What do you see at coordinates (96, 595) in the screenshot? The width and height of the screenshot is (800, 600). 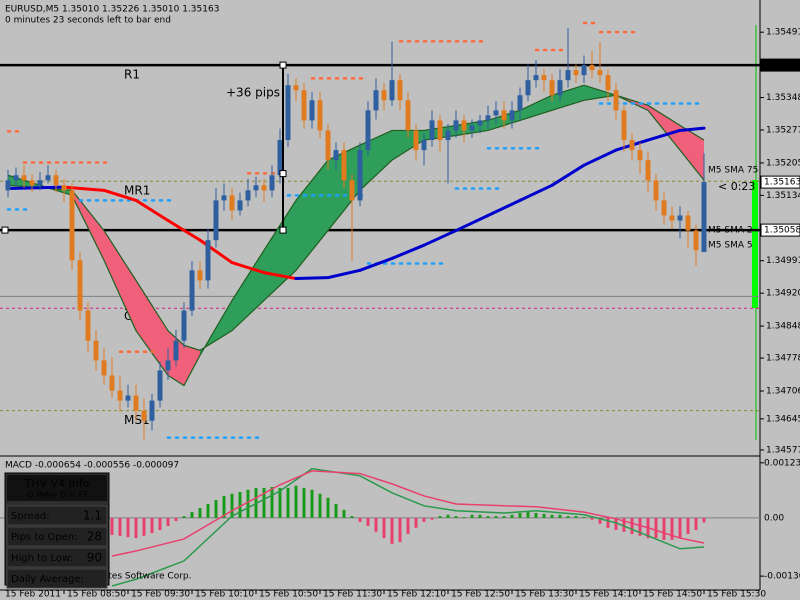 I see `x-tick-label: 15 Feb 08:50` at bounding box center [96, 595].